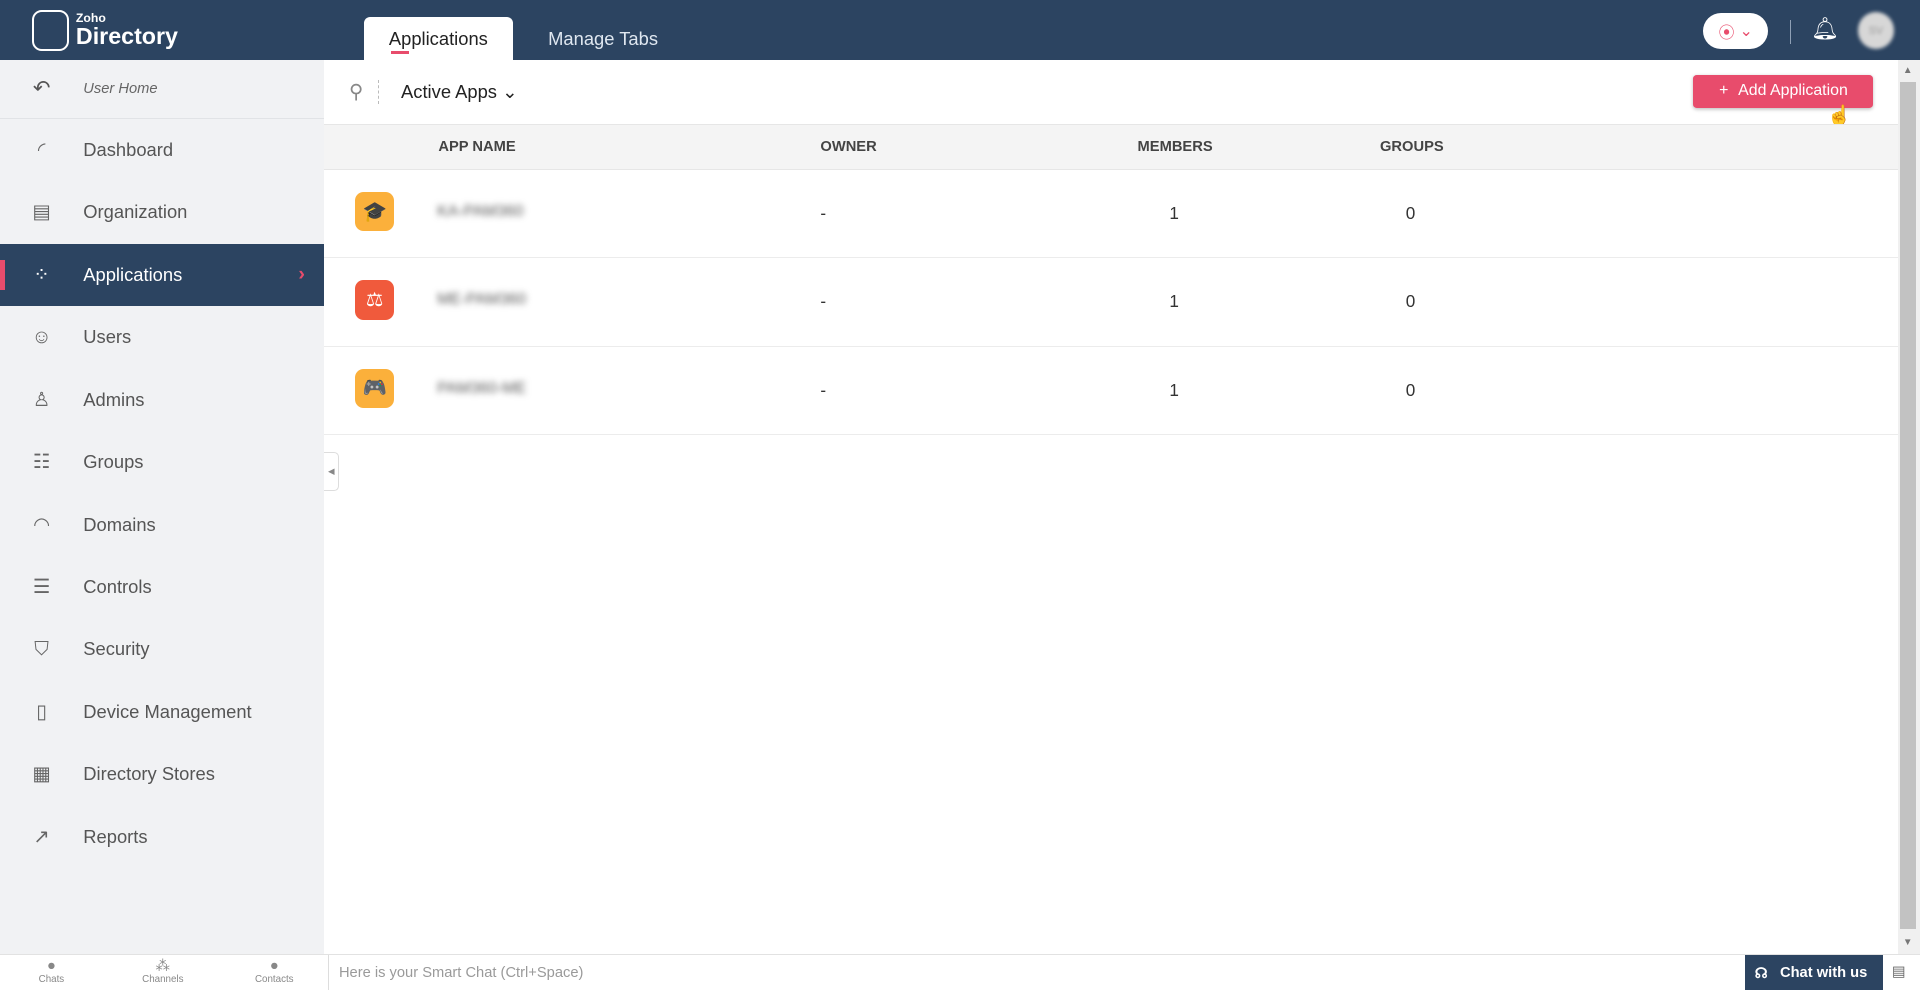 This screenshot has width=1920, height=990. Describe the element at coordinates (1823, 973) in the screenshot. I see `chat-with-us-label: Chat with us` at that location.